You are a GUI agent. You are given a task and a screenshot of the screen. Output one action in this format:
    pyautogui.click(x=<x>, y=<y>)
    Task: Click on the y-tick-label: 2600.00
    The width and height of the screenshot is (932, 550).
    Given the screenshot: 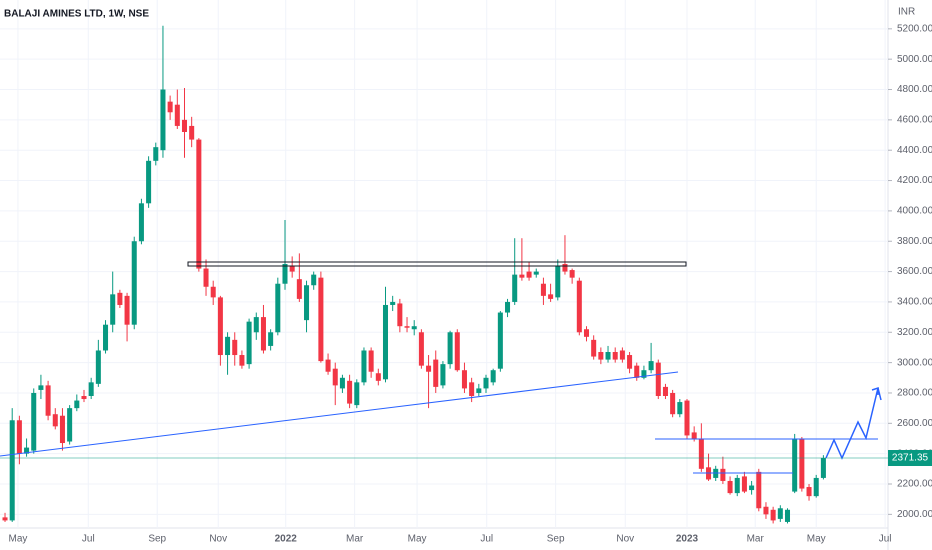 What is the action you would take?
    pyautogui.click(x=914, y=423)
    